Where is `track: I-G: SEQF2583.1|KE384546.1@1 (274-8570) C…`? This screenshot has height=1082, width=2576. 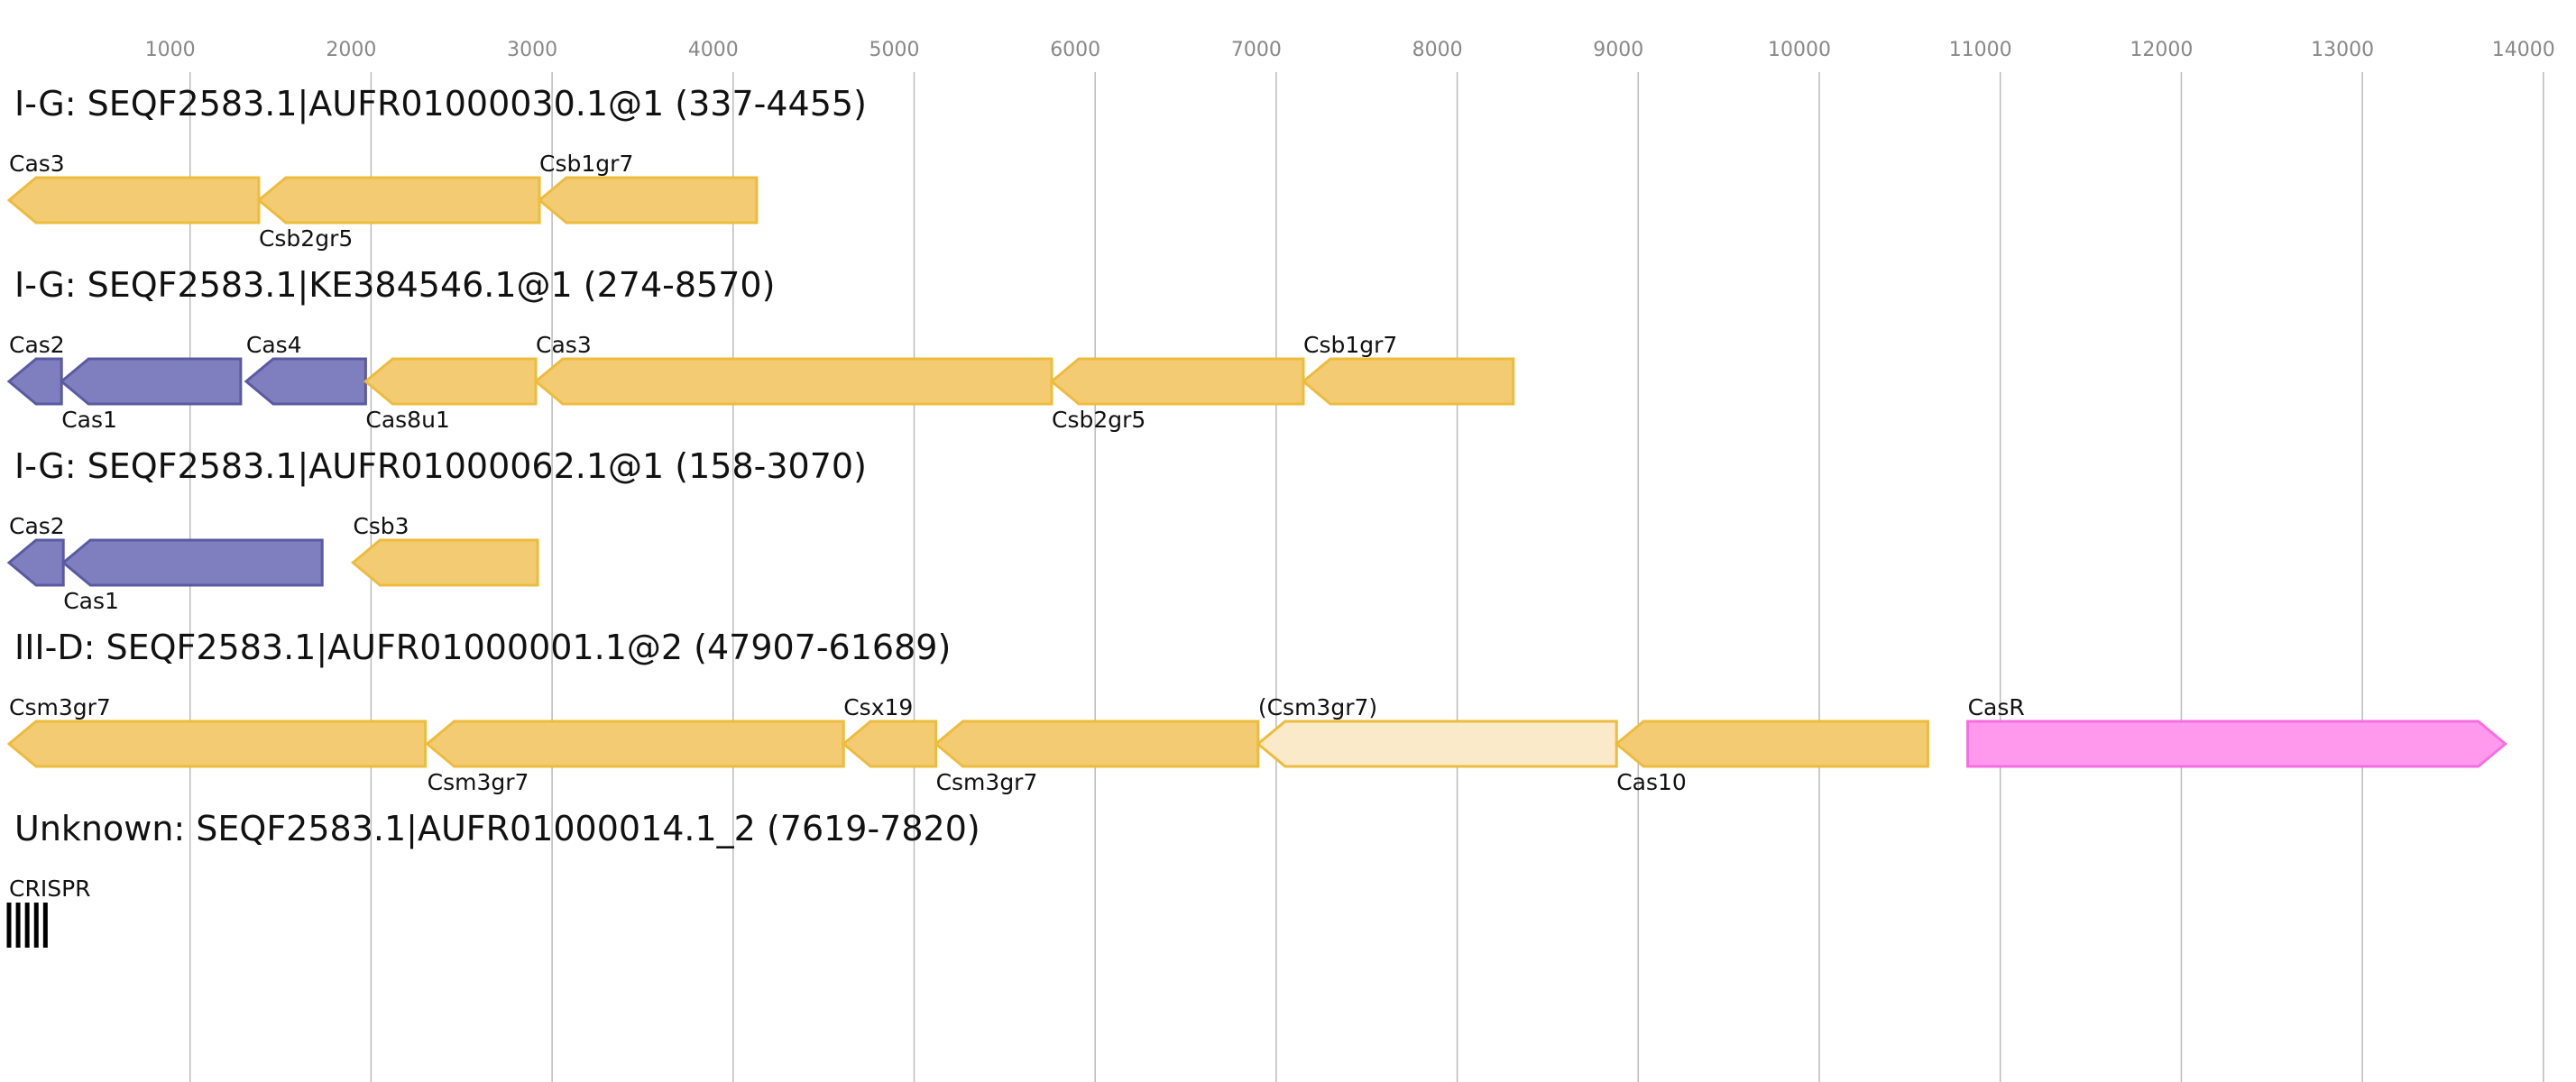
track: I-G: SEQF2583.1|KE384546.1@1 (274-8570) C… is located at coordinates (760, 349).